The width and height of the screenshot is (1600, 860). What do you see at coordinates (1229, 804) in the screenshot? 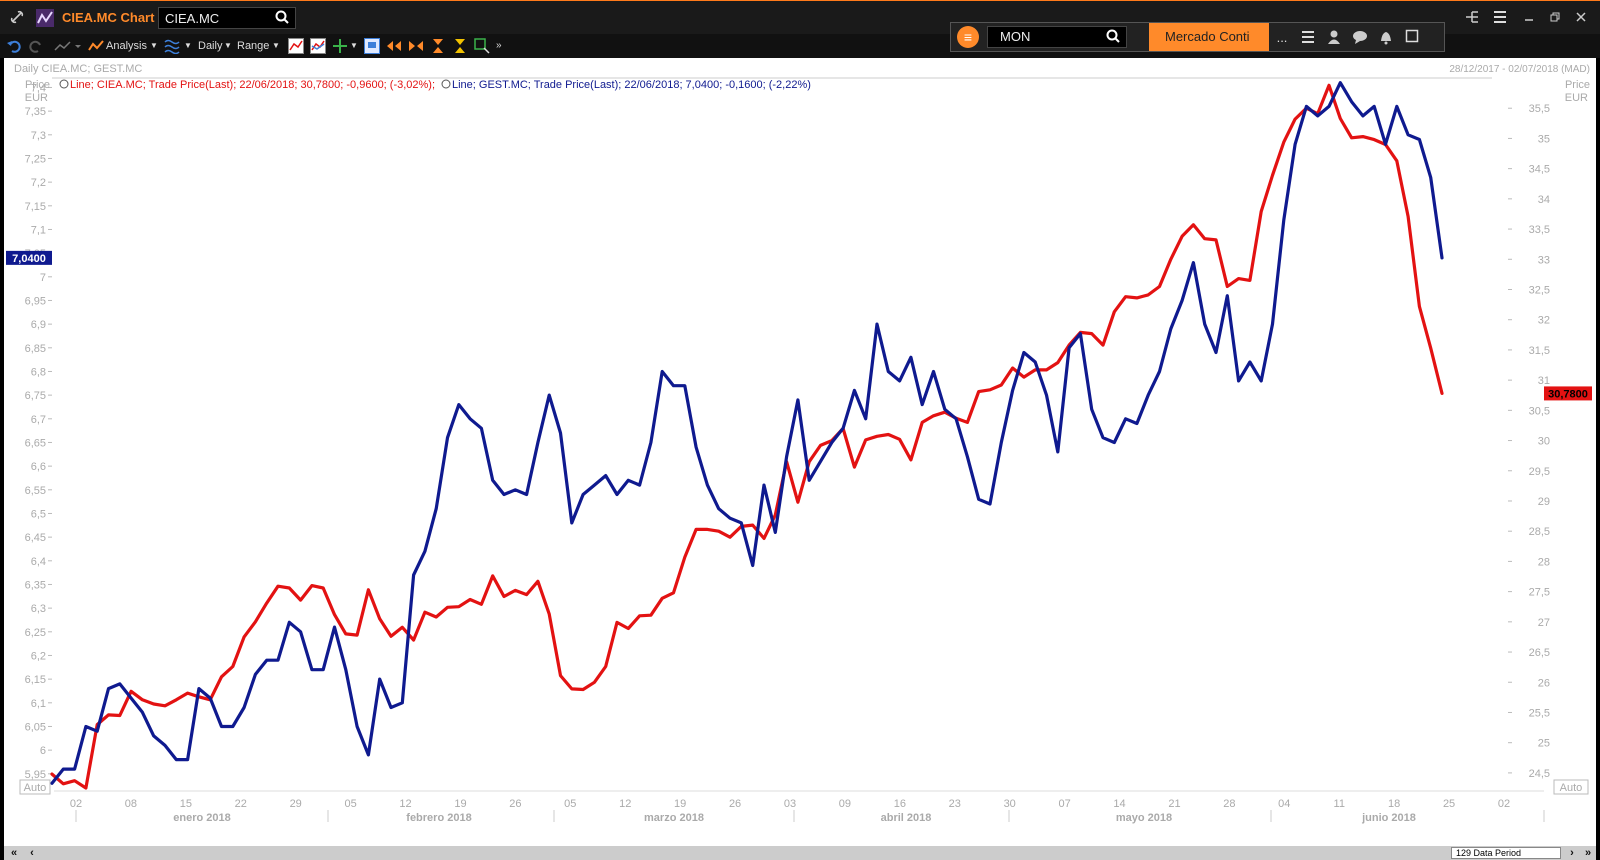
I see `x-day-tick-label: 28` at bounding box center [1229, 804].